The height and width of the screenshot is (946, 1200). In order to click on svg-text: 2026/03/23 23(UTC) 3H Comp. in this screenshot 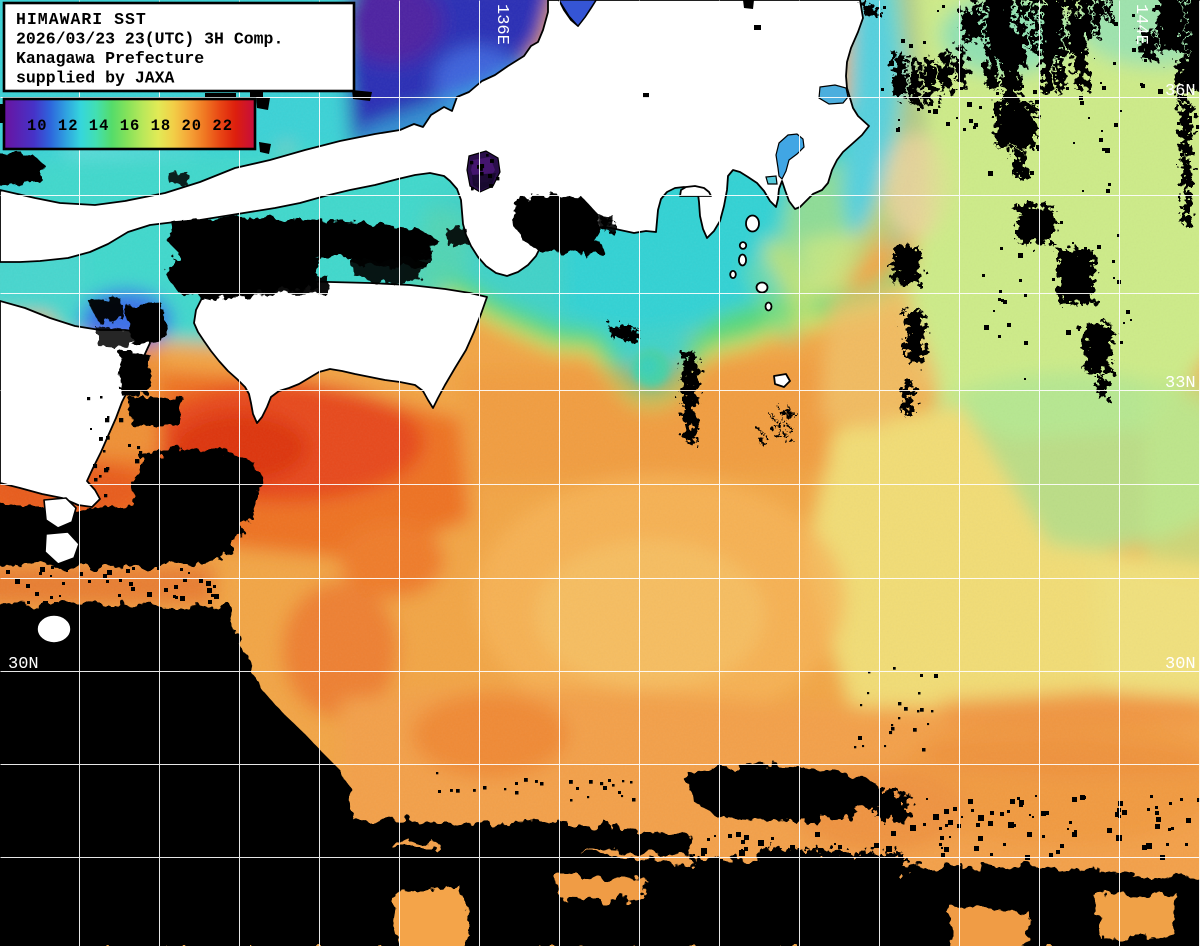, I will do `click(149, 39)`.